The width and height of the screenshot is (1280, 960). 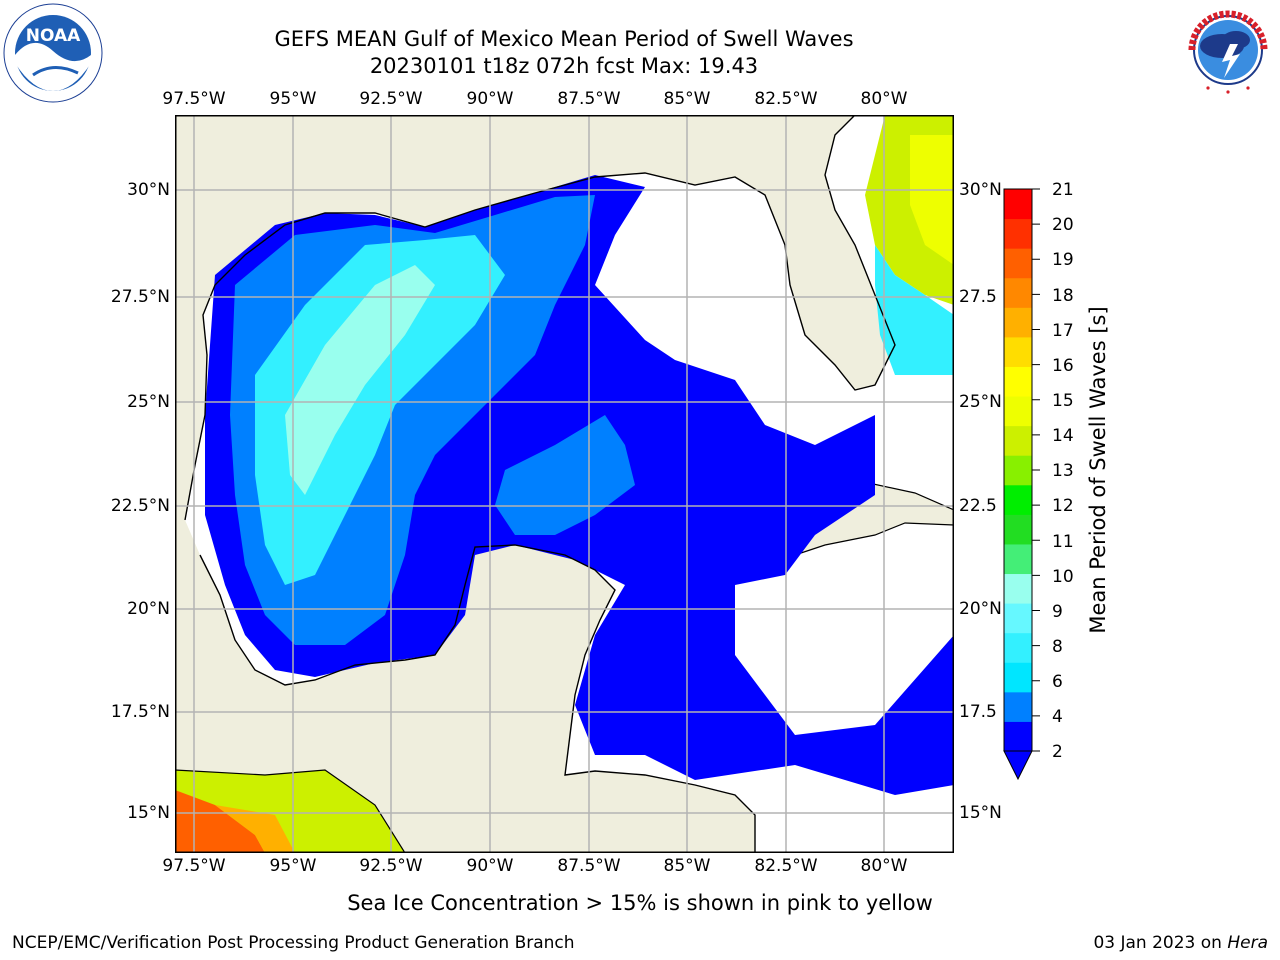 What do you see at coordinates (980, 402) in the screenshot?
I see `lat-tick-right: 25°N` at bounding box center [980, 402].